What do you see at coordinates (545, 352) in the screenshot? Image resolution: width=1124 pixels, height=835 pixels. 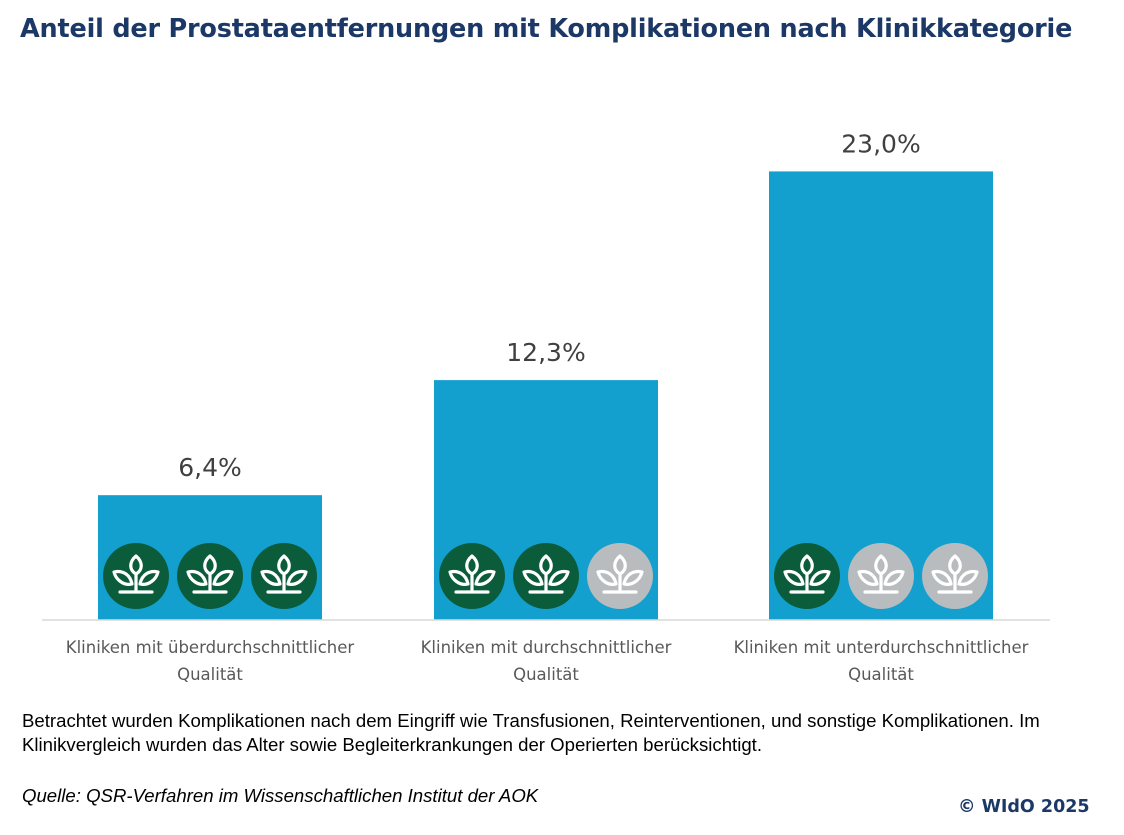 I see `data-label: 12,3%` at bounding box center [545, 352].